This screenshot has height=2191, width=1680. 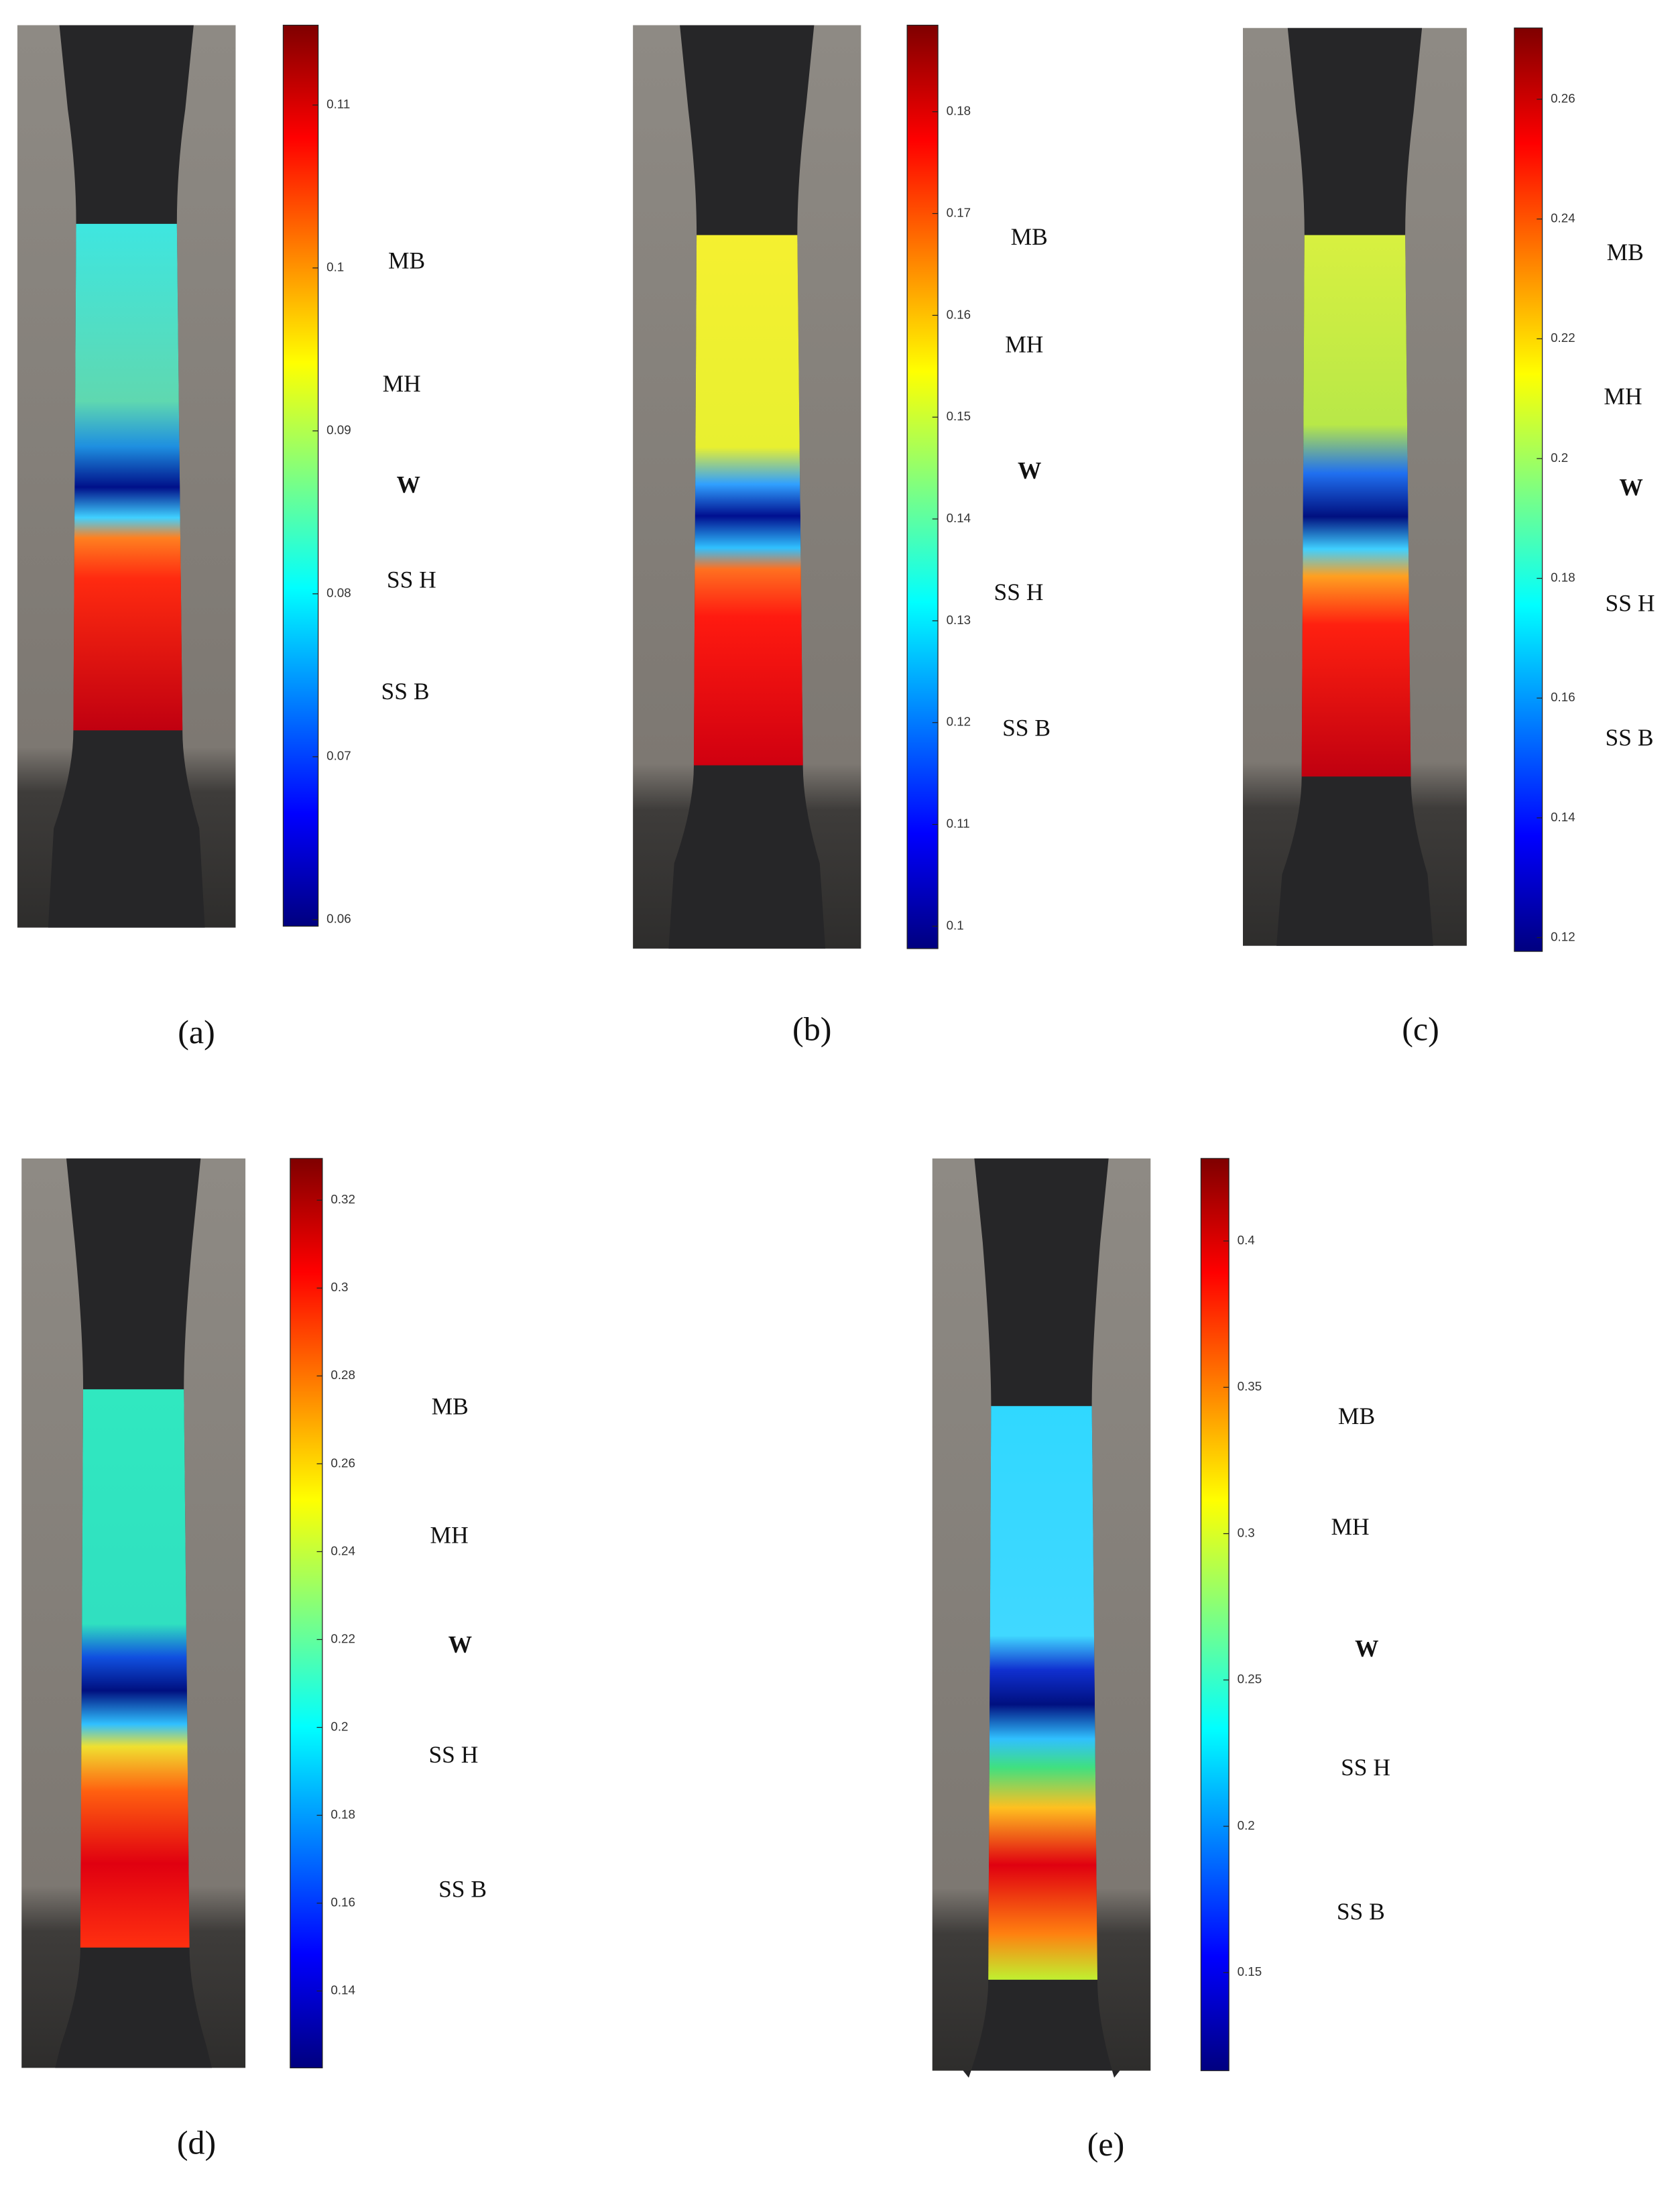 What do you see at coordinates (1420, 1029) in the screenshot?
I see `panel-label: (c)` at bounding box center [1420, 1029].